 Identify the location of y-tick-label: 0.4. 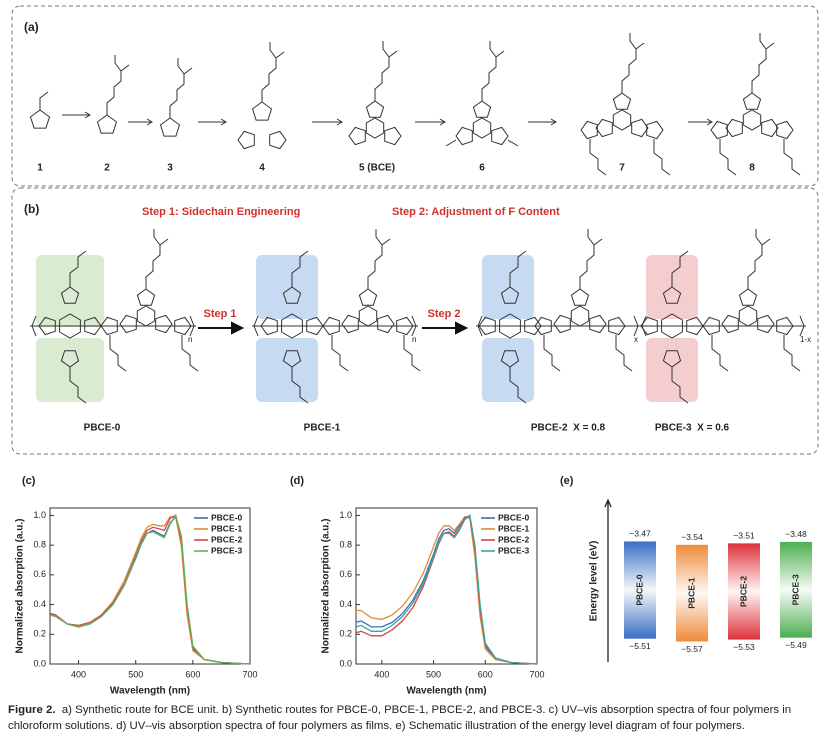
(345, 604).